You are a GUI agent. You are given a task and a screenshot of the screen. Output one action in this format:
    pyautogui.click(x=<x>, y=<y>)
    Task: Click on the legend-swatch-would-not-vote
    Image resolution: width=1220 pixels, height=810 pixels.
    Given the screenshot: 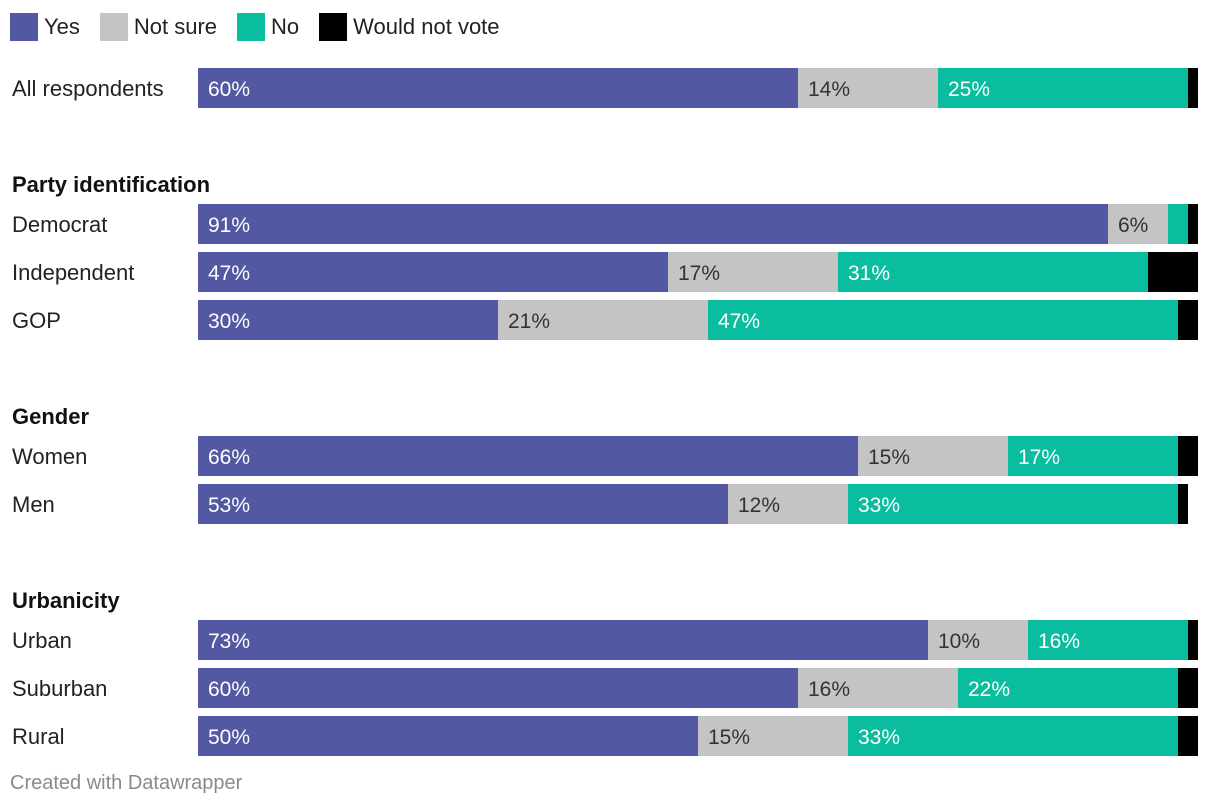 What is the action you would take?
    pyautogui.click(x=333, y=27)
    